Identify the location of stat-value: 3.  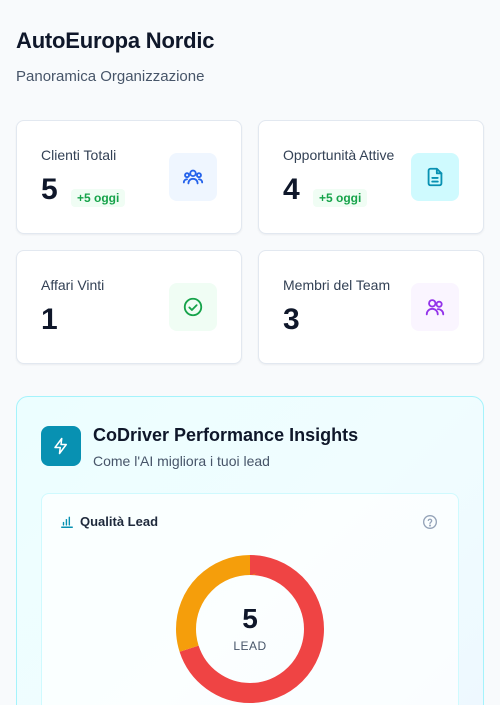
(291, 319).